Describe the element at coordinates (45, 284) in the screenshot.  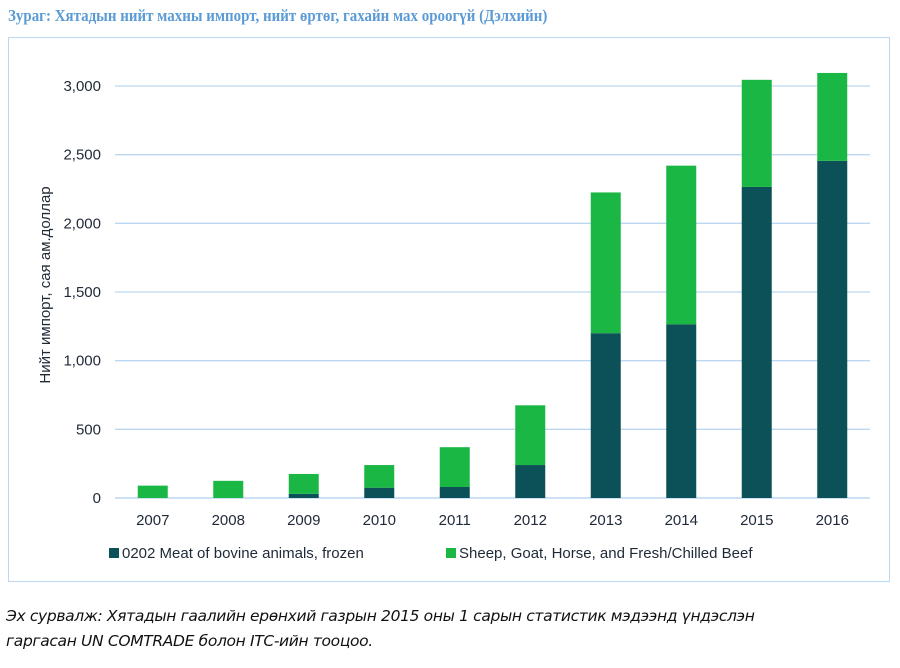
I see `y-axis-title: Нийт импорт, сая ам.доллар` at that location.